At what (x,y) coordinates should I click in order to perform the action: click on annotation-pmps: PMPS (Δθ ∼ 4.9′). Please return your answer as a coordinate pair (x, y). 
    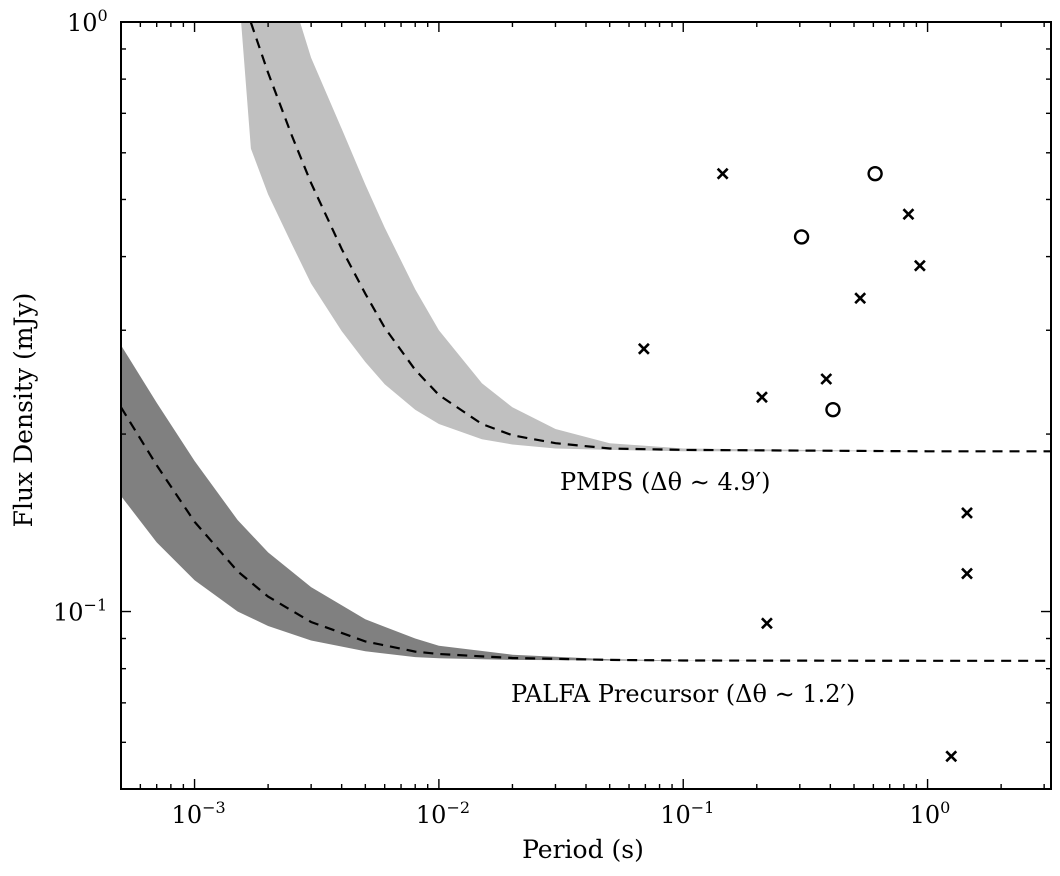
    Looking at the image, I should click on (665, 482).